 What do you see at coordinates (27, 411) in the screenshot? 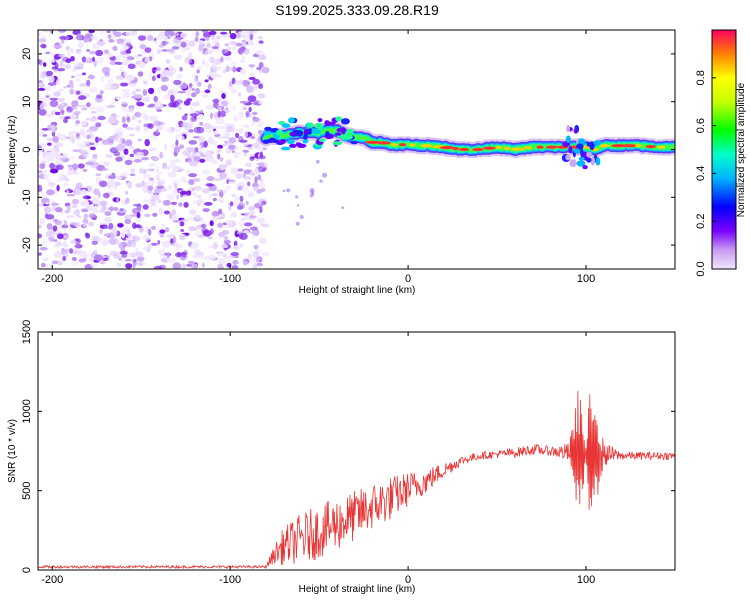
I see `y-tick-label: 1000` at bounding box center [27, 411].